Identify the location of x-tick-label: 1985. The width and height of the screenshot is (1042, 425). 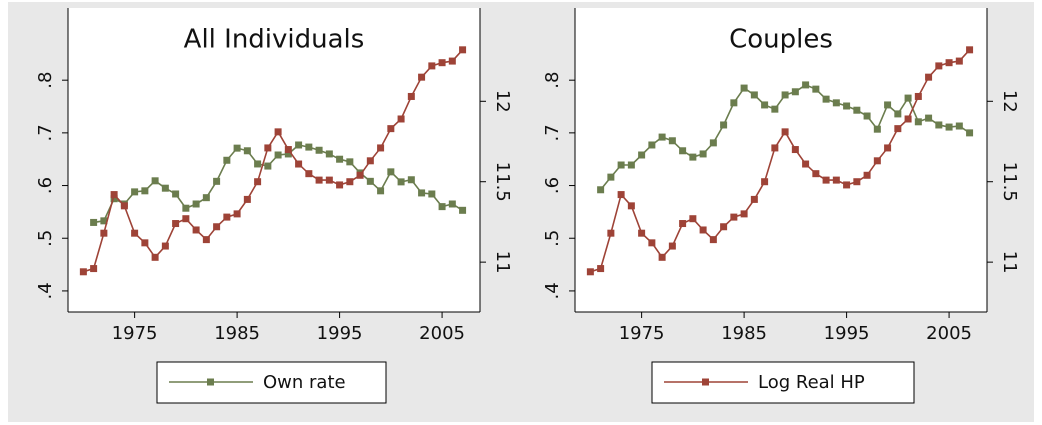
(744, 333).